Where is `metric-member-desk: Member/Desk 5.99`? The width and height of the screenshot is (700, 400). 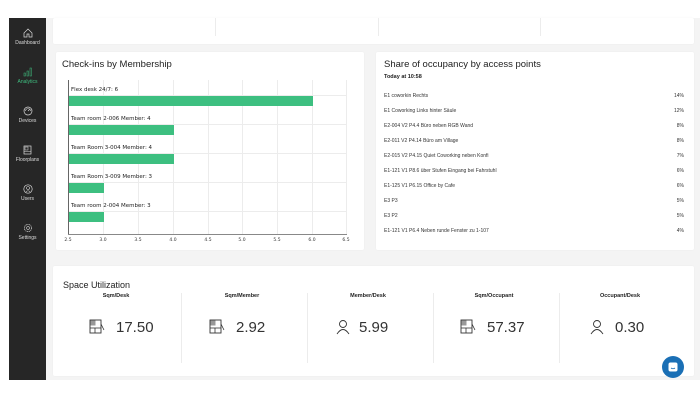
metric-member-desk: Member/Desk 5.99 is located at coordinates (371, 328).